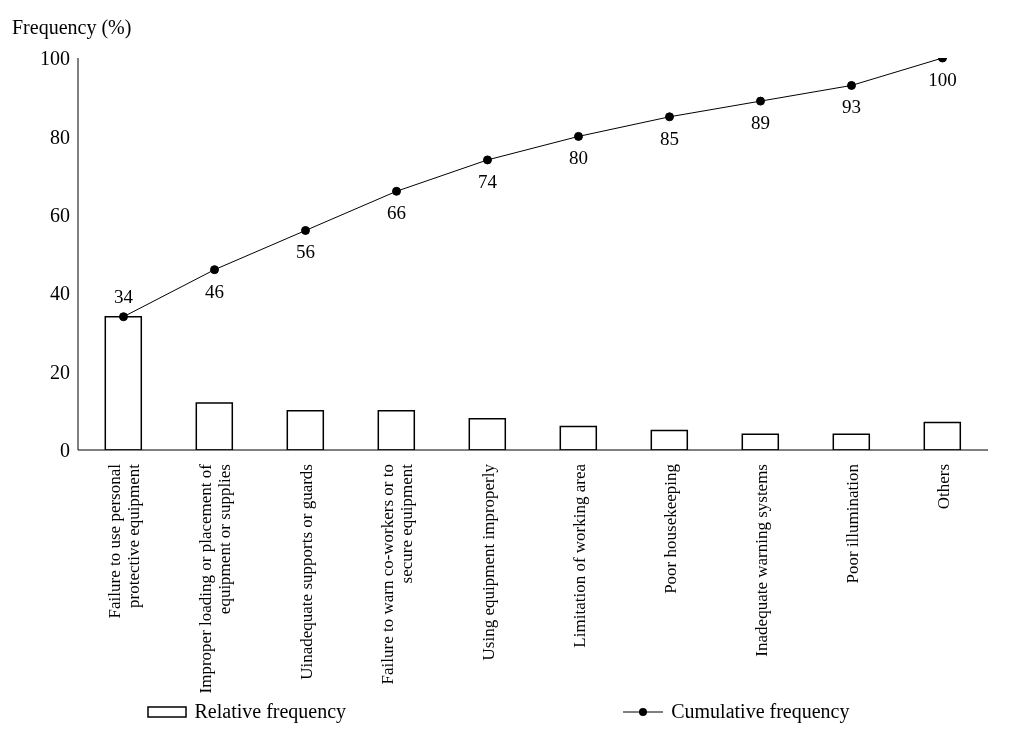 This screenshot has width=1030, height=745. I want to click on y-axis-title: Frequency (%), so click(72, 27).